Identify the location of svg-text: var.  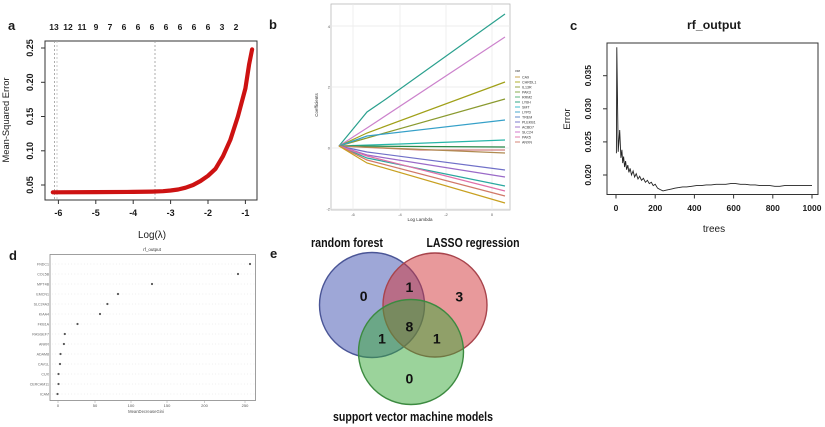
(518, 71).